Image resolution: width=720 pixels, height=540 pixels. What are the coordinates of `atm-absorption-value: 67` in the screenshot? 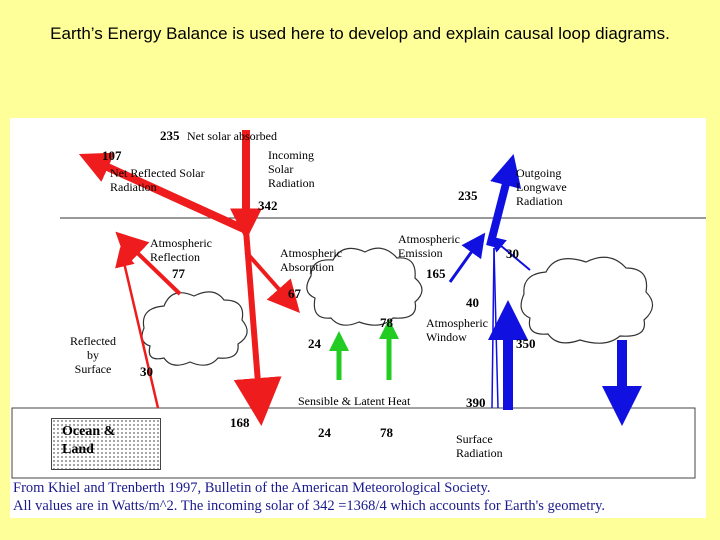 It's located at (294, 293).